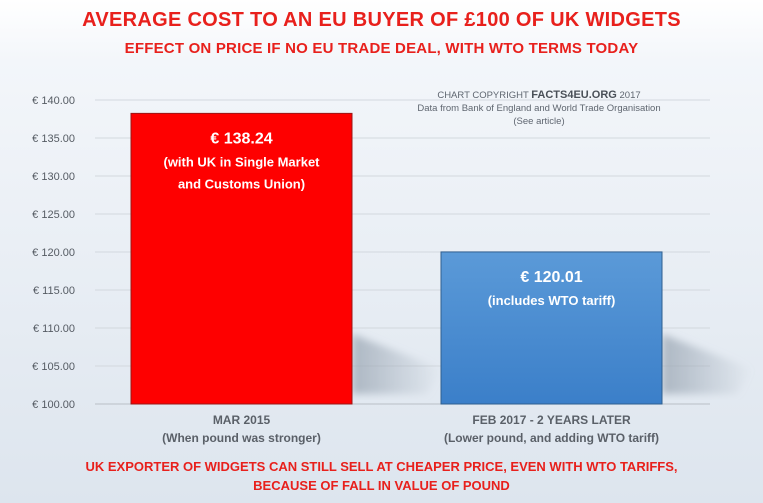  Describe the element at coordinates (241, 438) in the screenshot. I see `x-category-sublabel: (When pound was stronger)` at that location.